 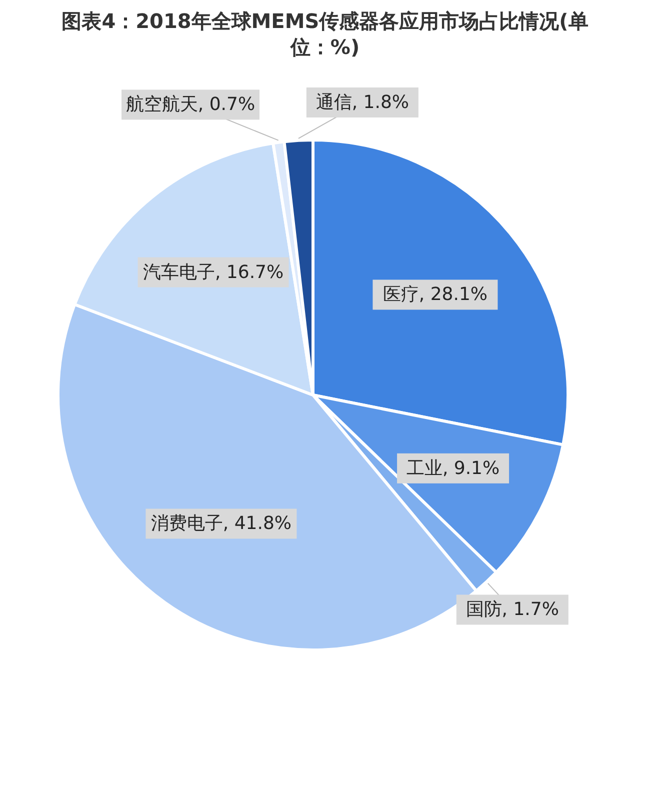 What do you see at coordinates (221, 523) in the screenshot?
I see `slice-label: 消费电子, 41.8%` at bounding box center [221, 523].